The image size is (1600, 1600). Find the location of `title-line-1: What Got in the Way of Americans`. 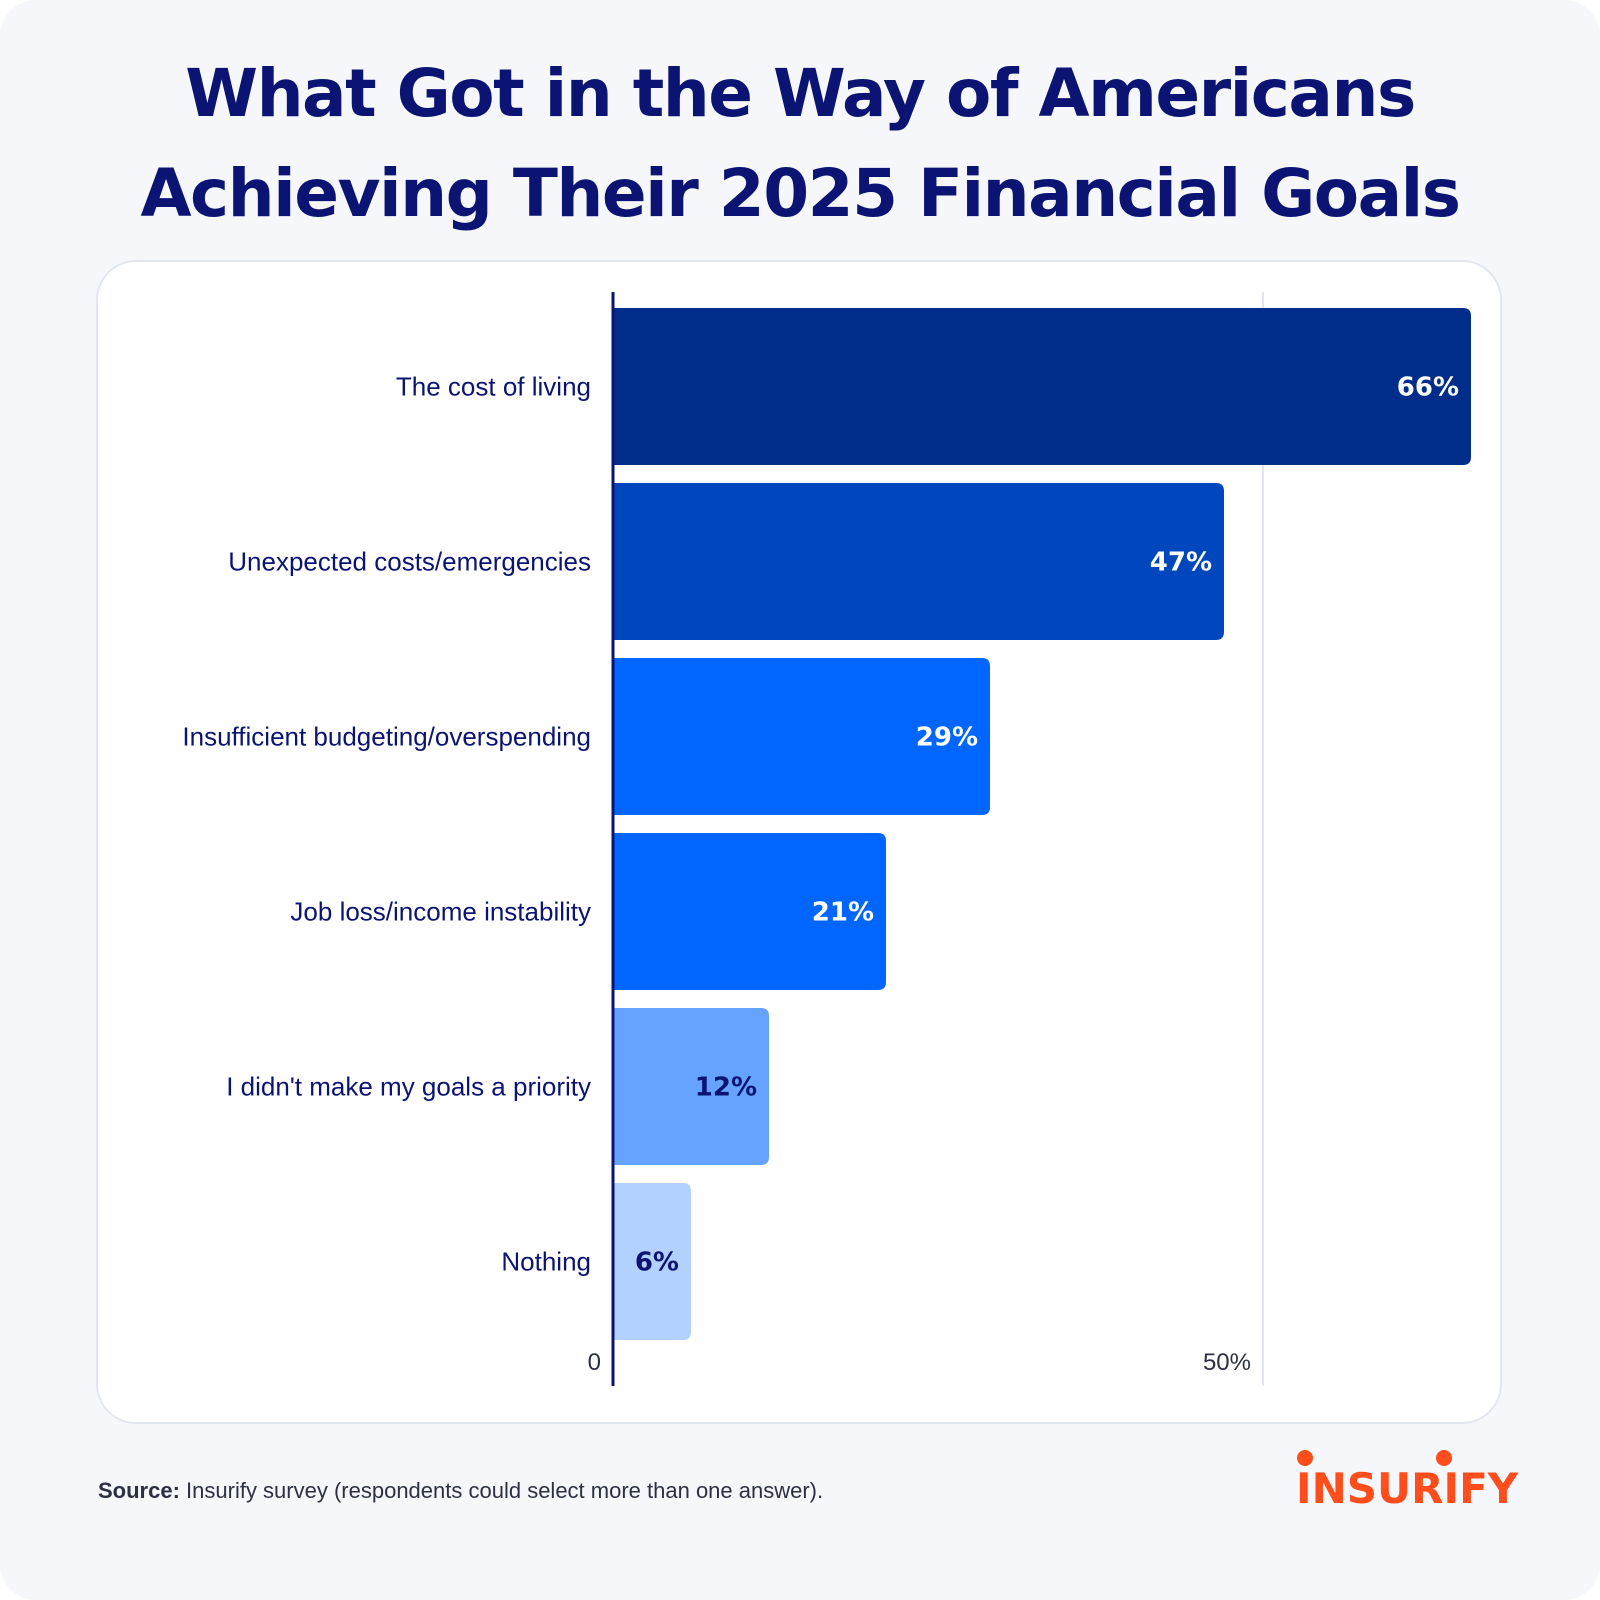

title-line-1: What Got in the Way of Americans is located at coordinates (800, 93).